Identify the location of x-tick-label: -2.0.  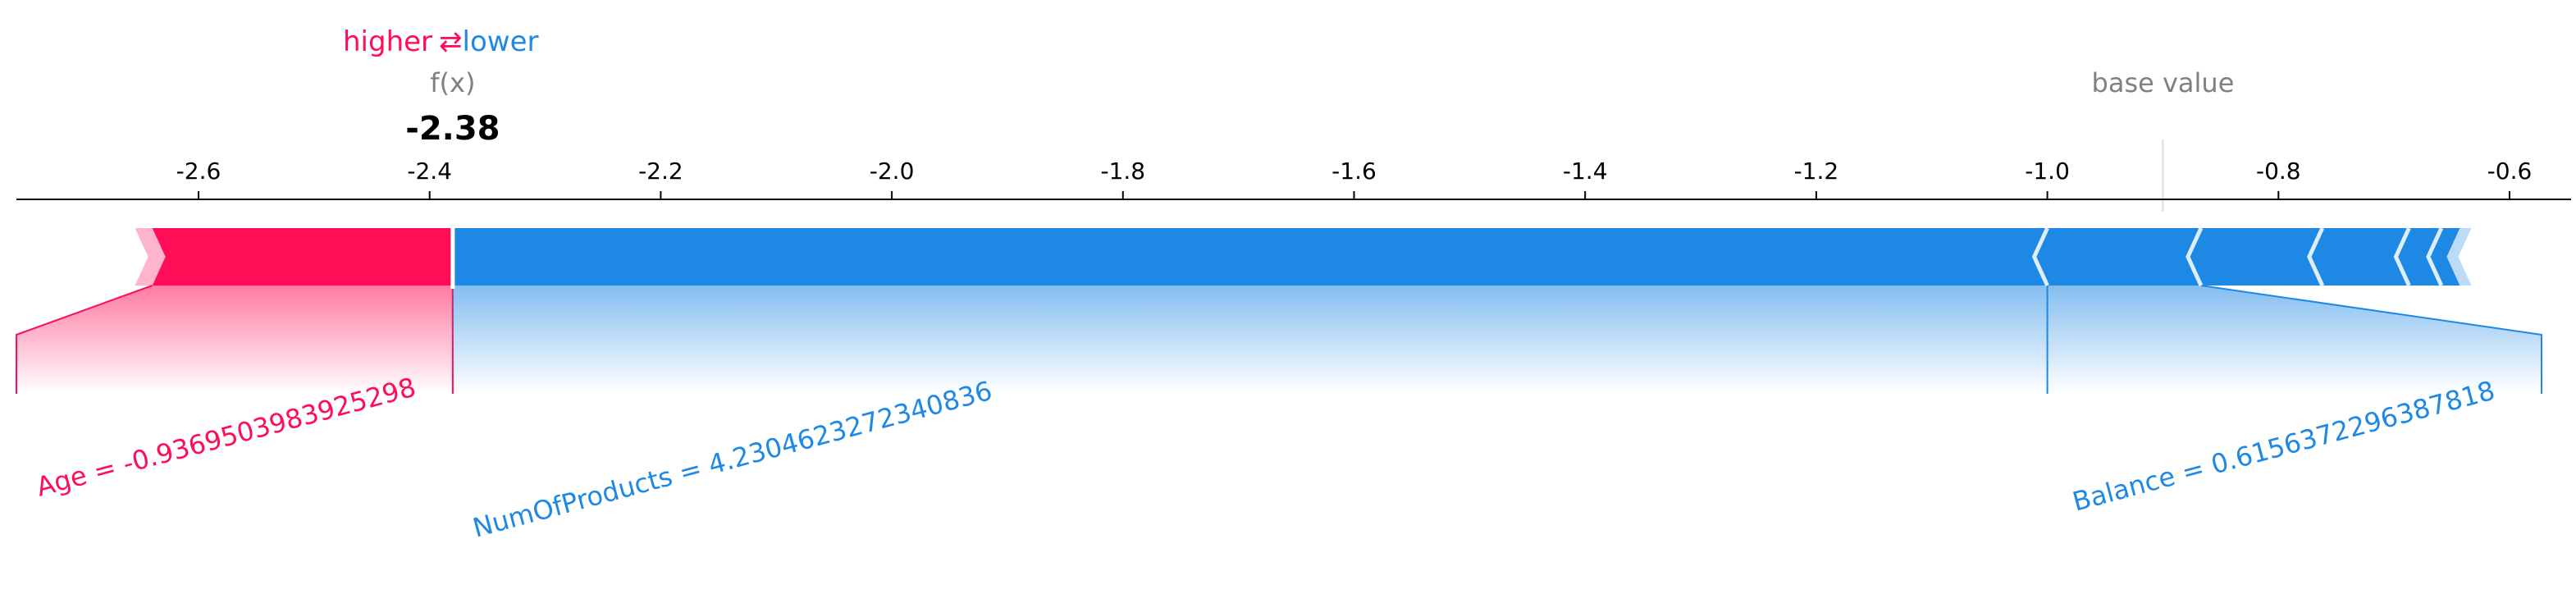
(893, 171).